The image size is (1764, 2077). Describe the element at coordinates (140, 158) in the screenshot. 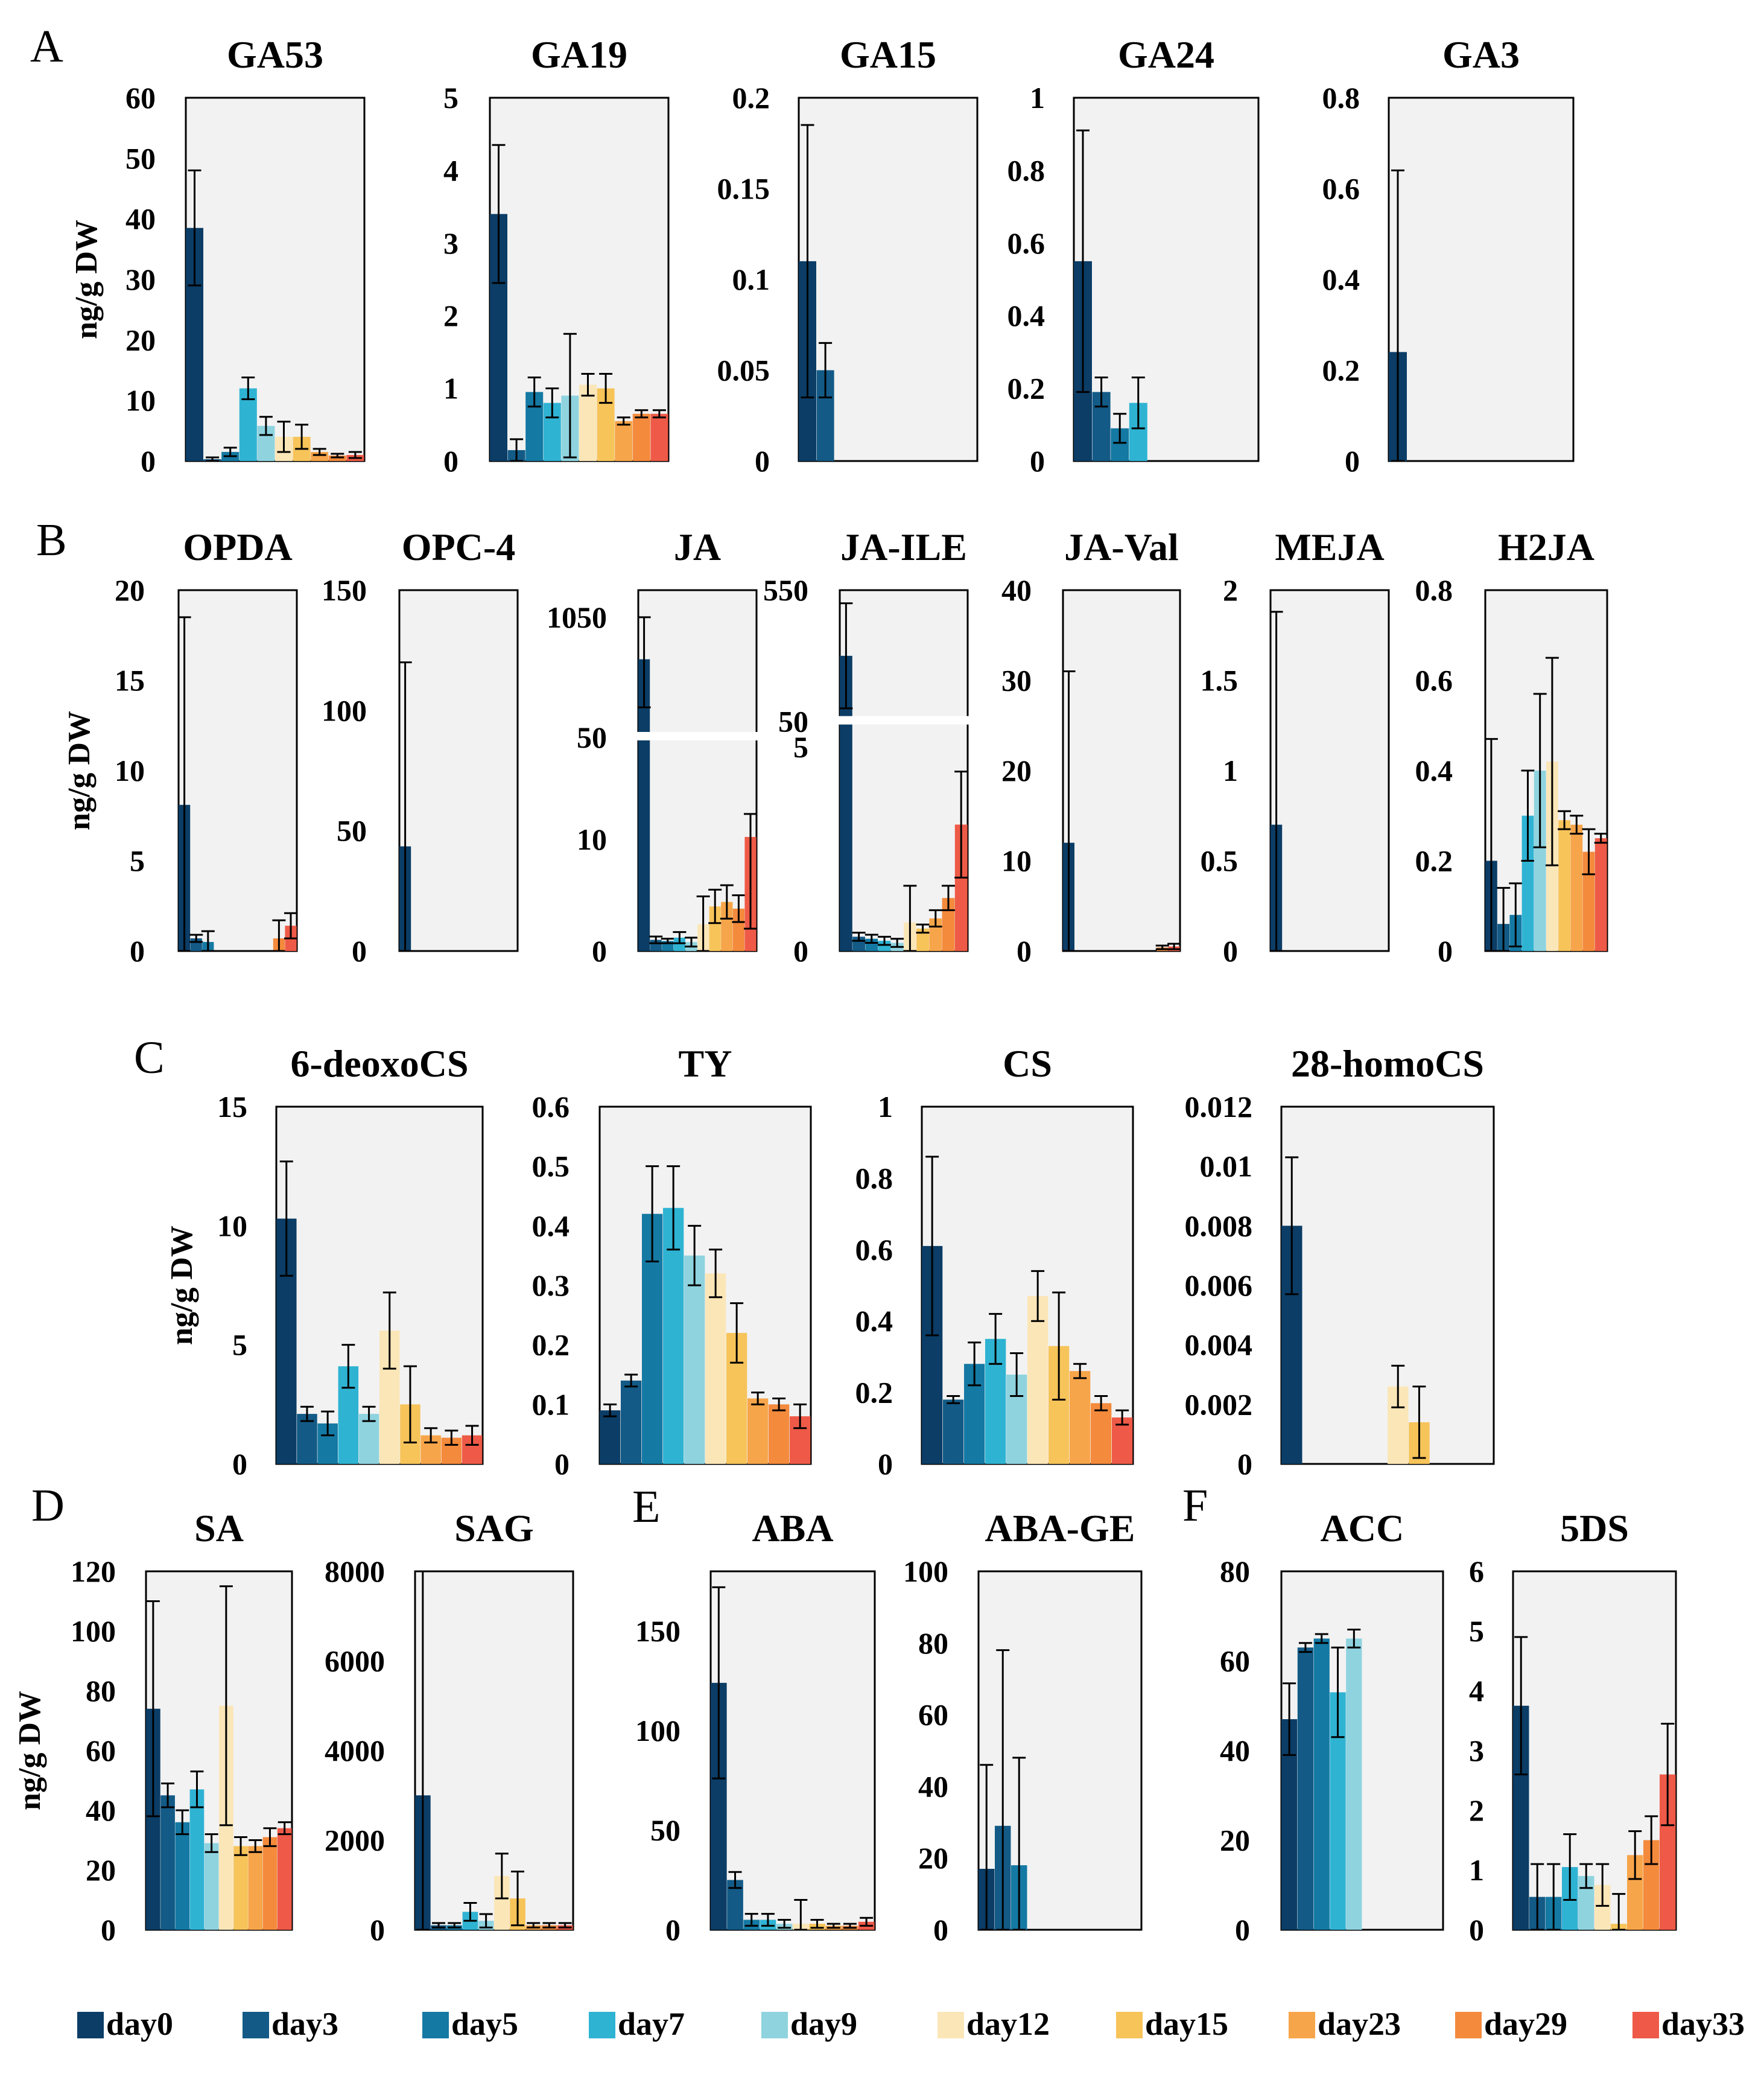

I see `y-tick-label: 50` at that location.